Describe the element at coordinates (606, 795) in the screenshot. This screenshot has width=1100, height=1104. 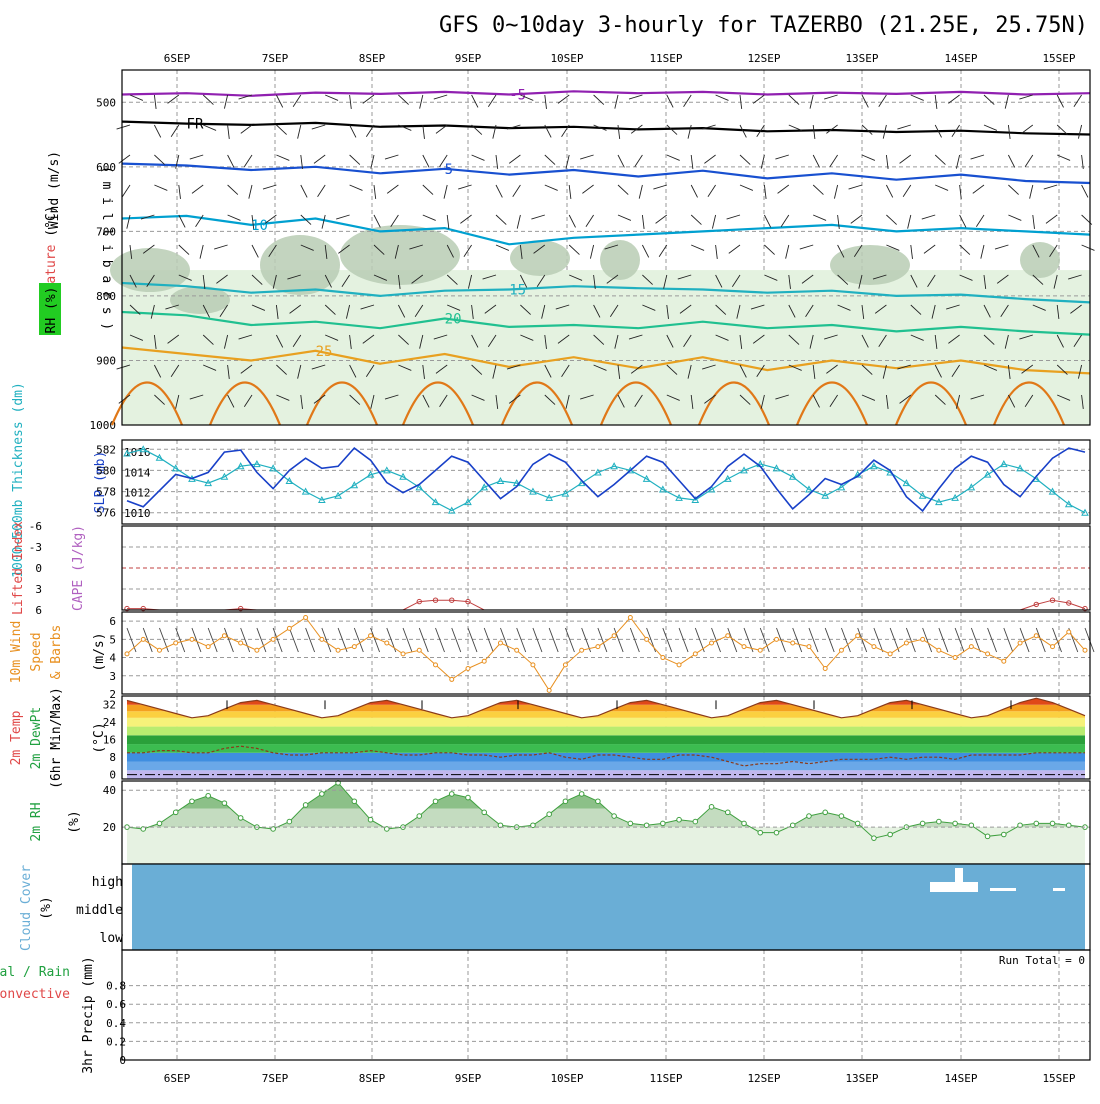
I see `rh-band-high` at that location.